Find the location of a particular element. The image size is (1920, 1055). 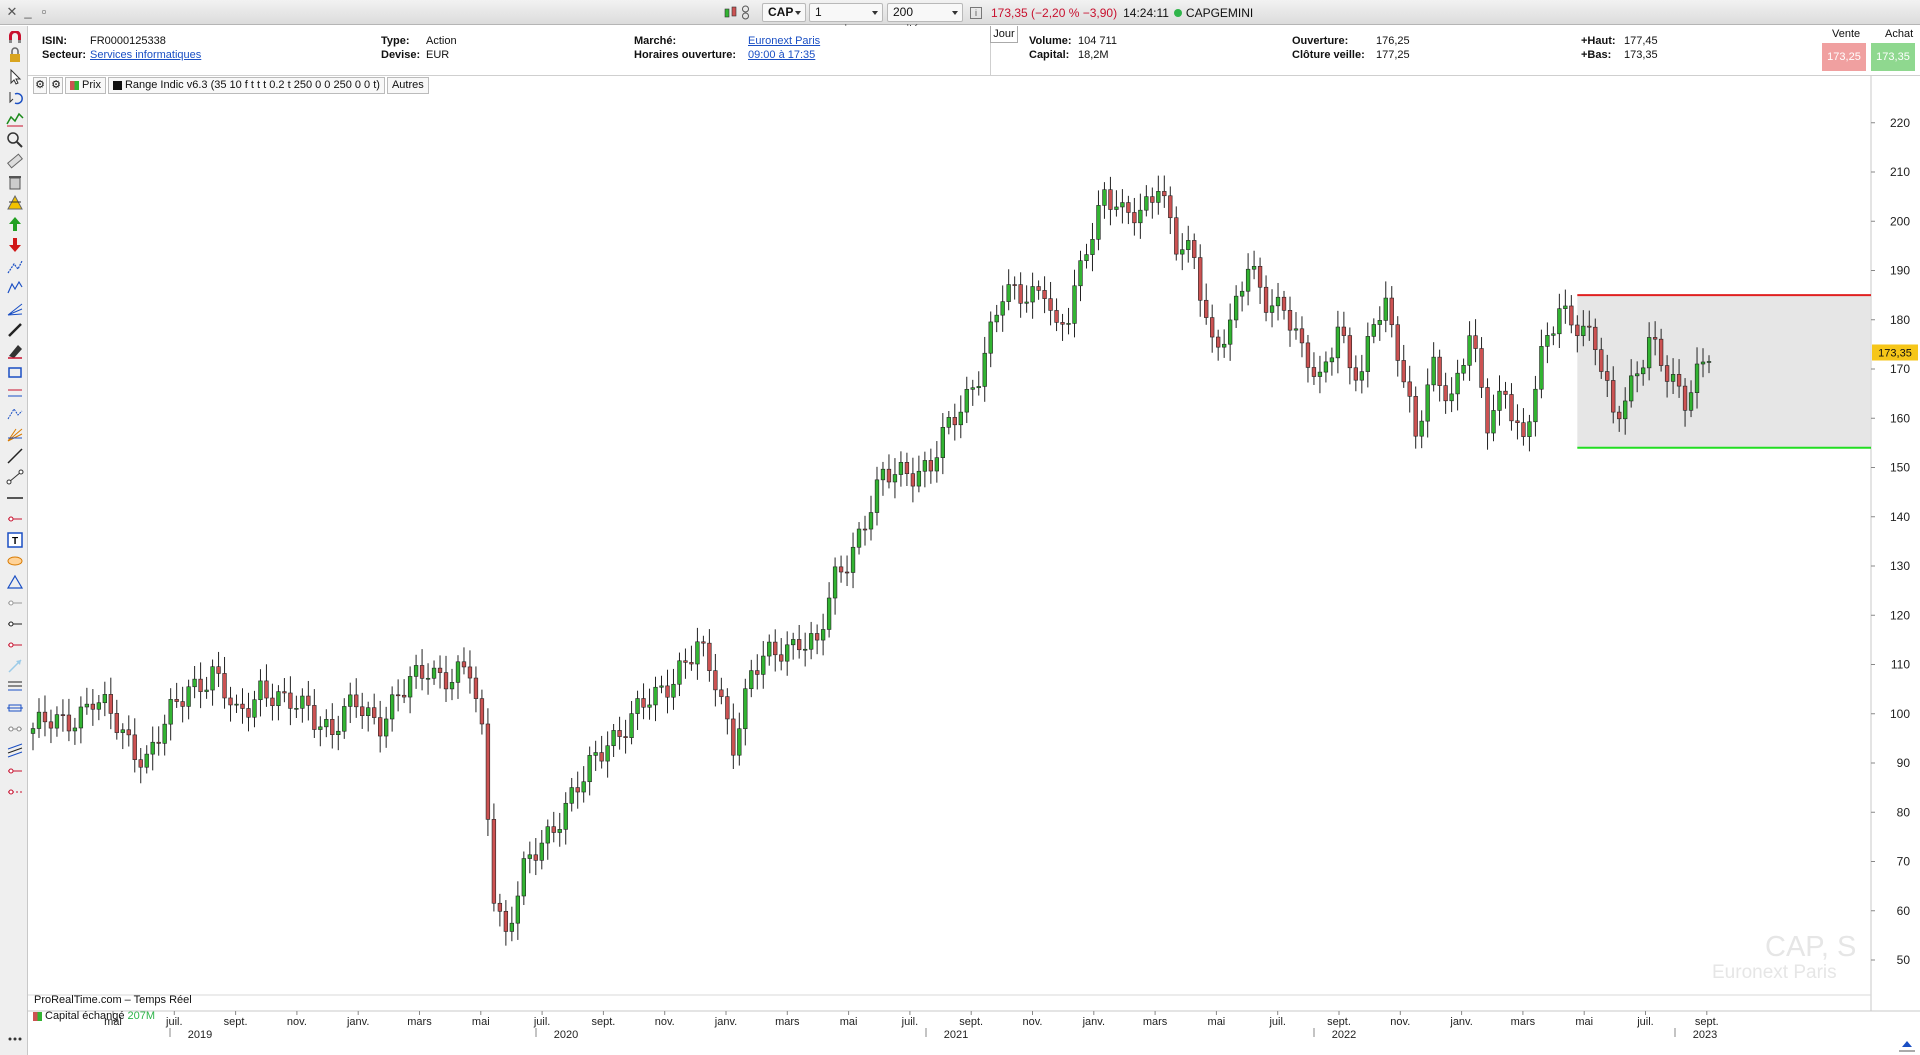

double-point-icon is located at coordinates (15, 729).